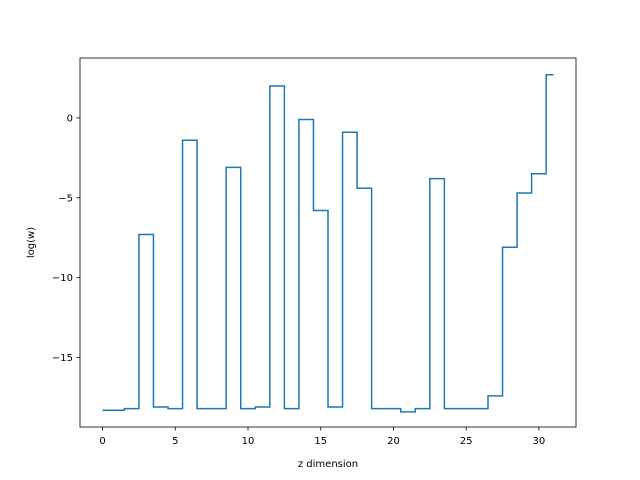 The image size is (640, 480). What do you see at coordinates (62, 278) in the screenshot?
I see `y-tick-label: −10` at bounding box center [62, 278].